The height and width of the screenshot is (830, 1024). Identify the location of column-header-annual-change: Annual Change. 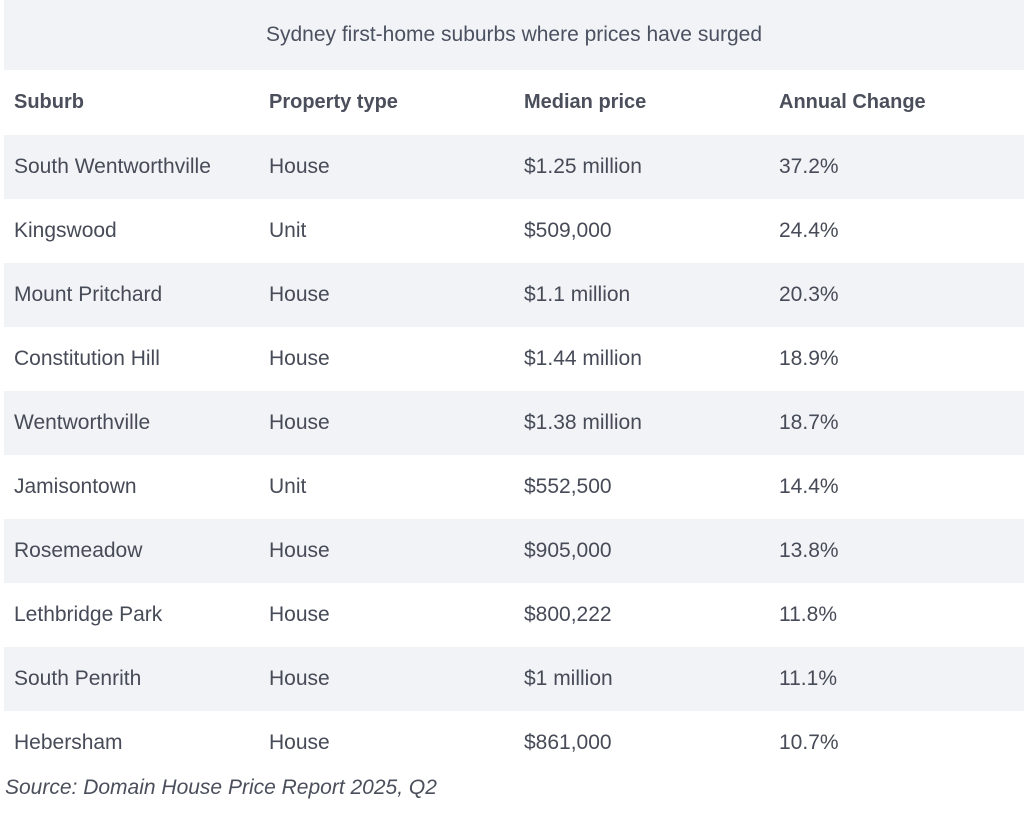
(852, 102).